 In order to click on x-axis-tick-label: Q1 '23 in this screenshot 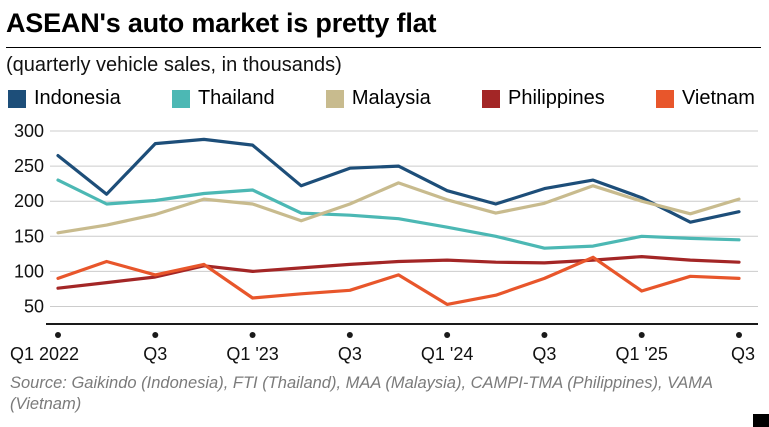, I will do `click(252, 354)`.